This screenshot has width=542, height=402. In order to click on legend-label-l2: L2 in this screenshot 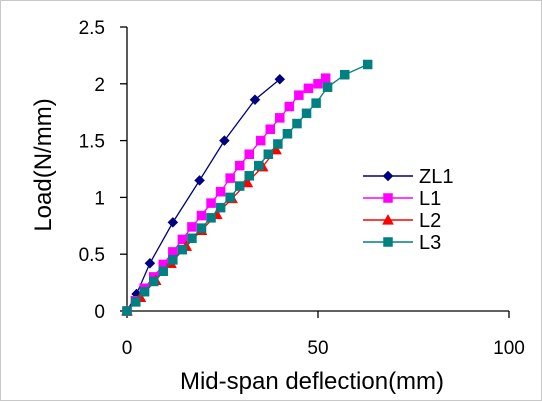, I will do `click(430, 221)`.